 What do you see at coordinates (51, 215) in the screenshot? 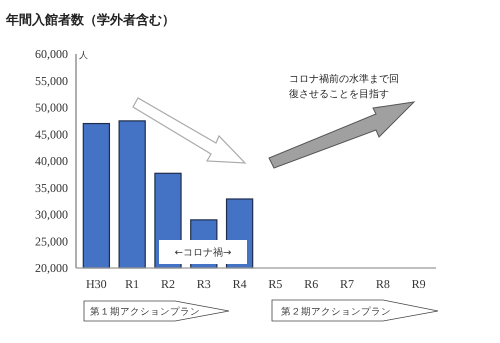
I see `y-tick-label: 30,000` at bounding box center [51, 215].